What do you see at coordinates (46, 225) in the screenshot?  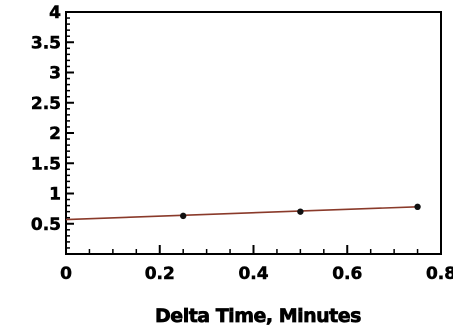 I see `y-tick-label: 0.5` at bounding box center [46, 225].